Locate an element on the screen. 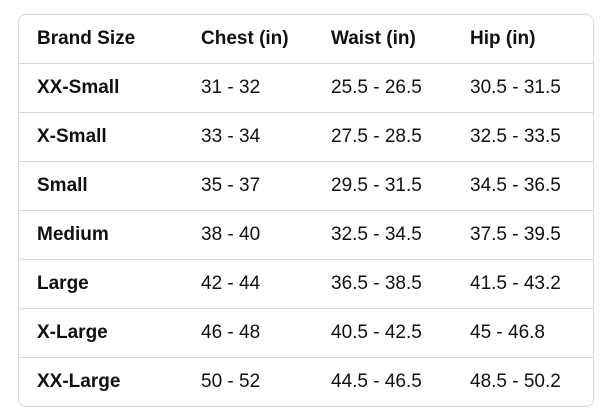 Image resolution: width=600 pixels, height=408 pixels. measurement-cell: 32.5 - 34.5 is located at coordinates (382, 235).